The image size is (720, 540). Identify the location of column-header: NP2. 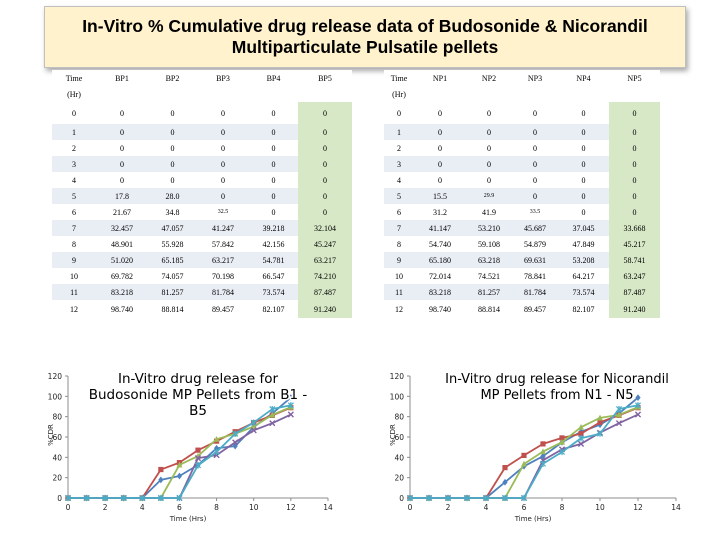
(489, 78).